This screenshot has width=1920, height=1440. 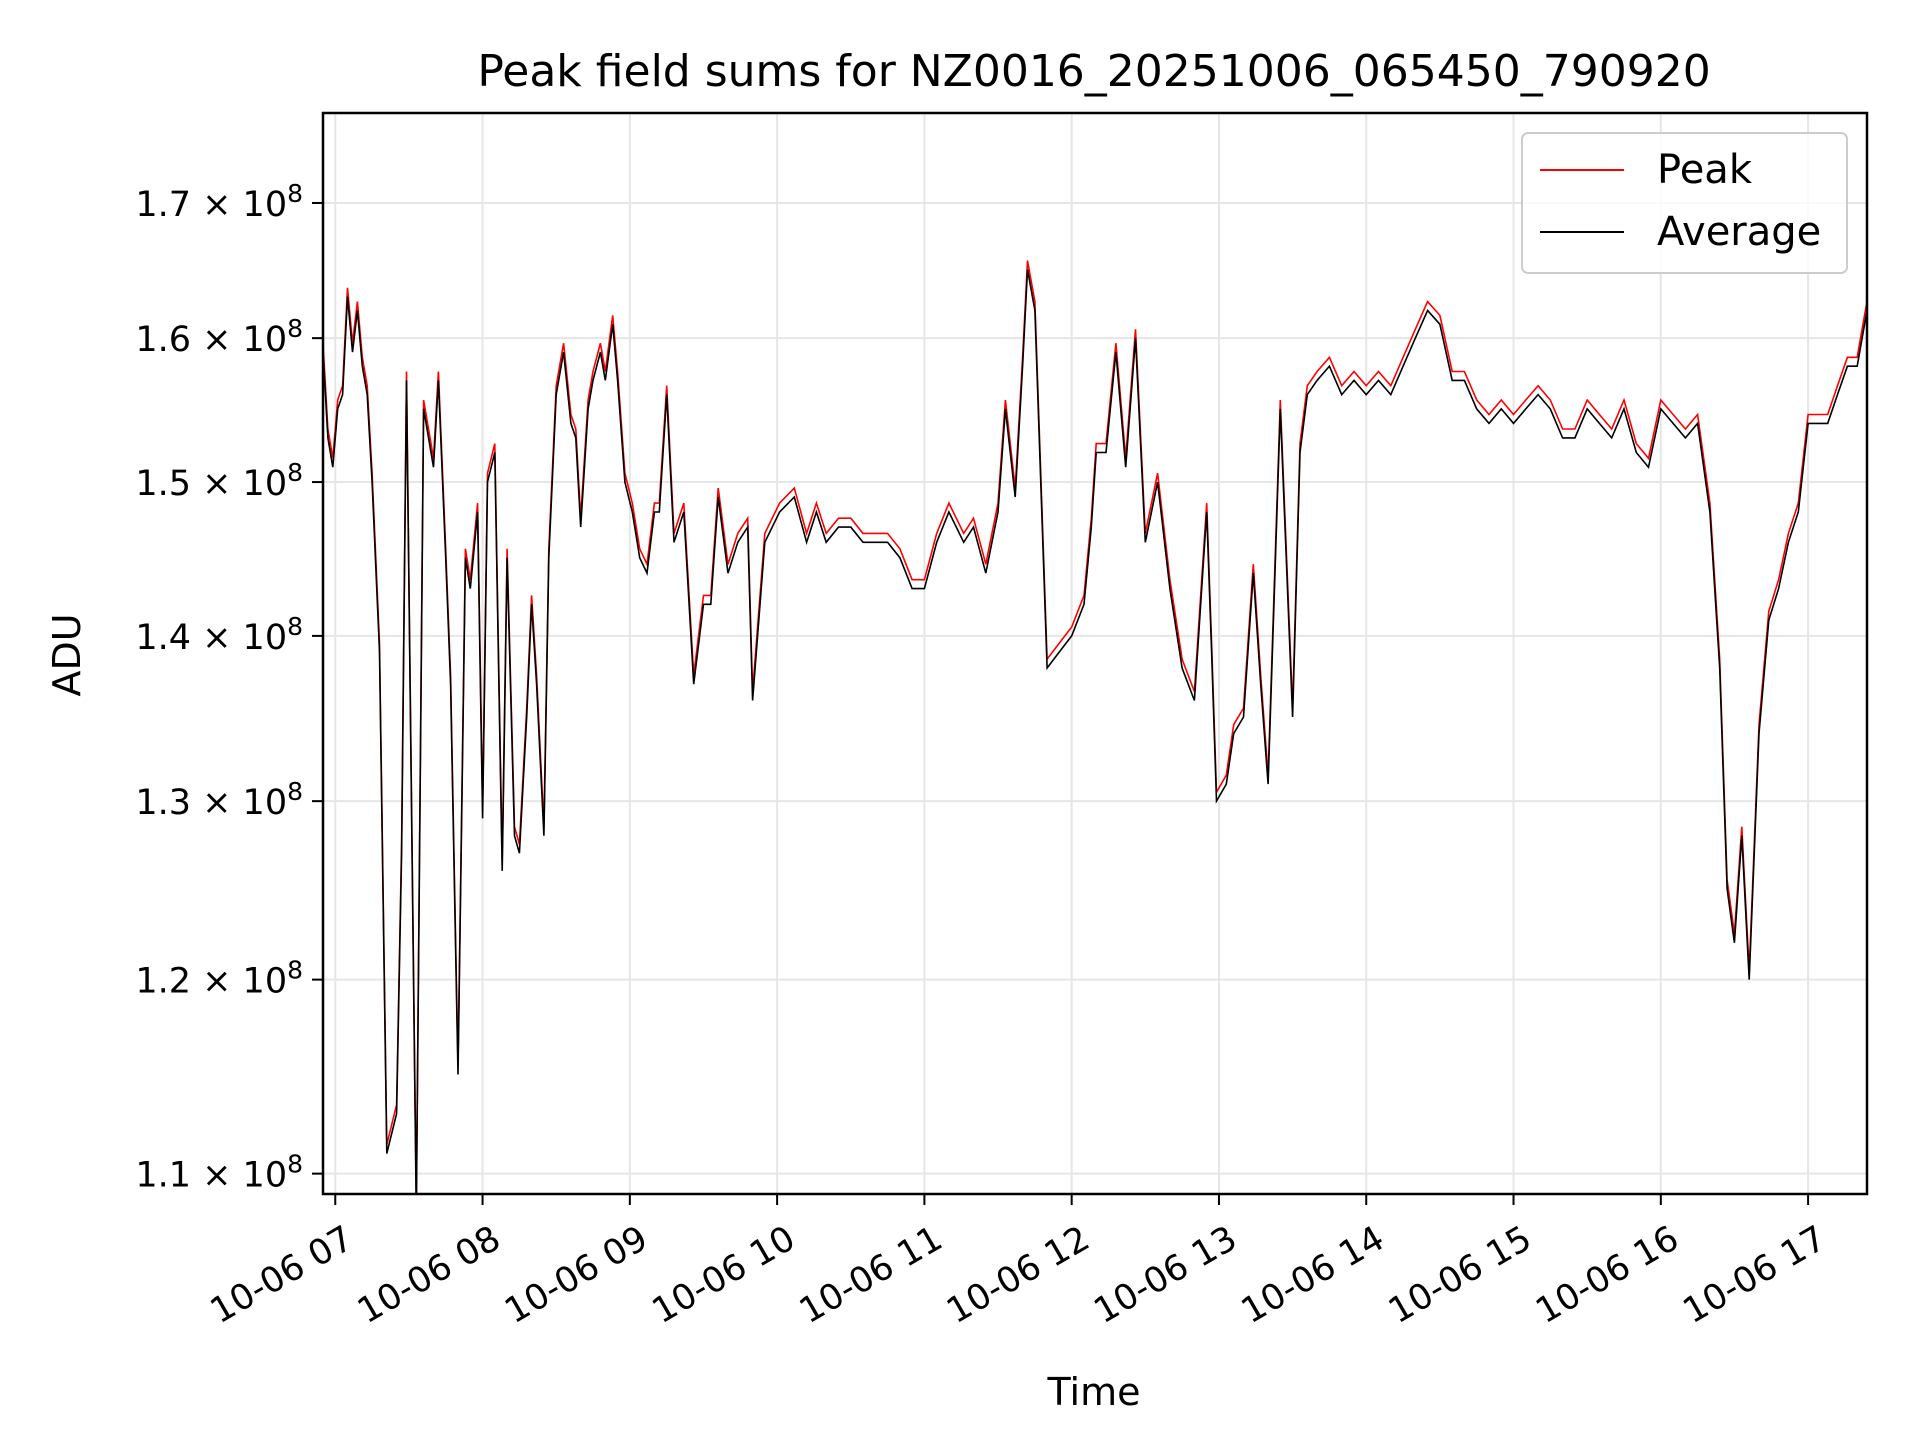 I want to click on legend-box, so click(x=1684, y=203).